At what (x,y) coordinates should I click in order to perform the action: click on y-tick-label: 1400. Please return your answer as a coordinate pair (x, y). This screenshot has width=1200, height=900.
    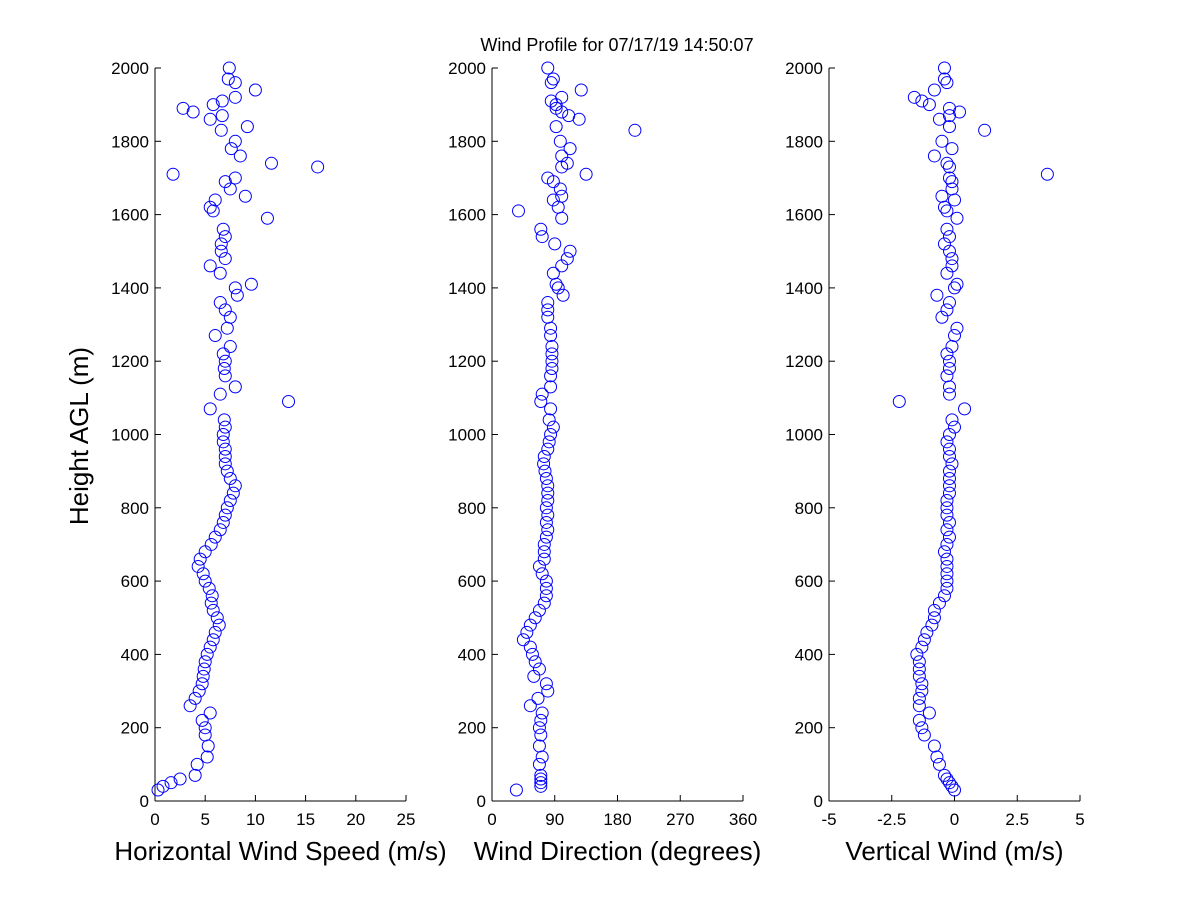
    Looking at the image, I should click on (467, 288).